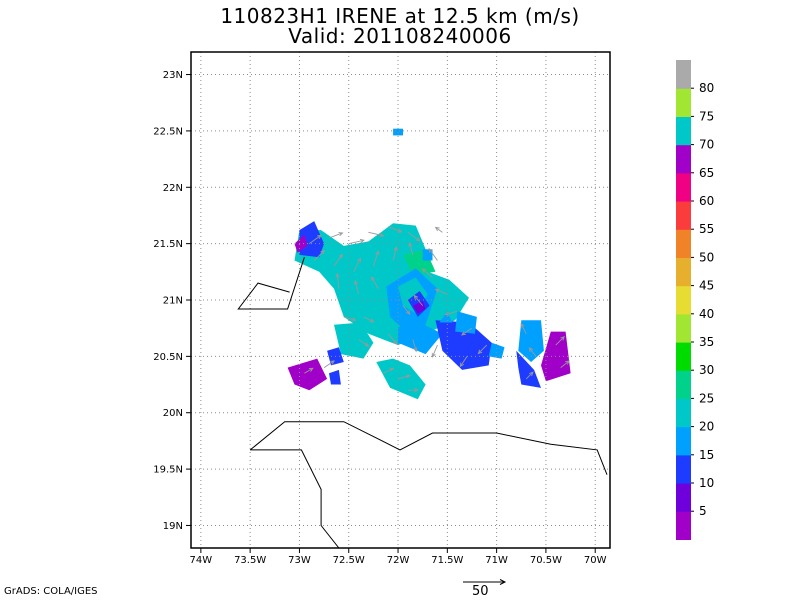  Describe the element at coordinates (173, 75) in the screenshot. I see `lat-tick-label: 23N` at that location.